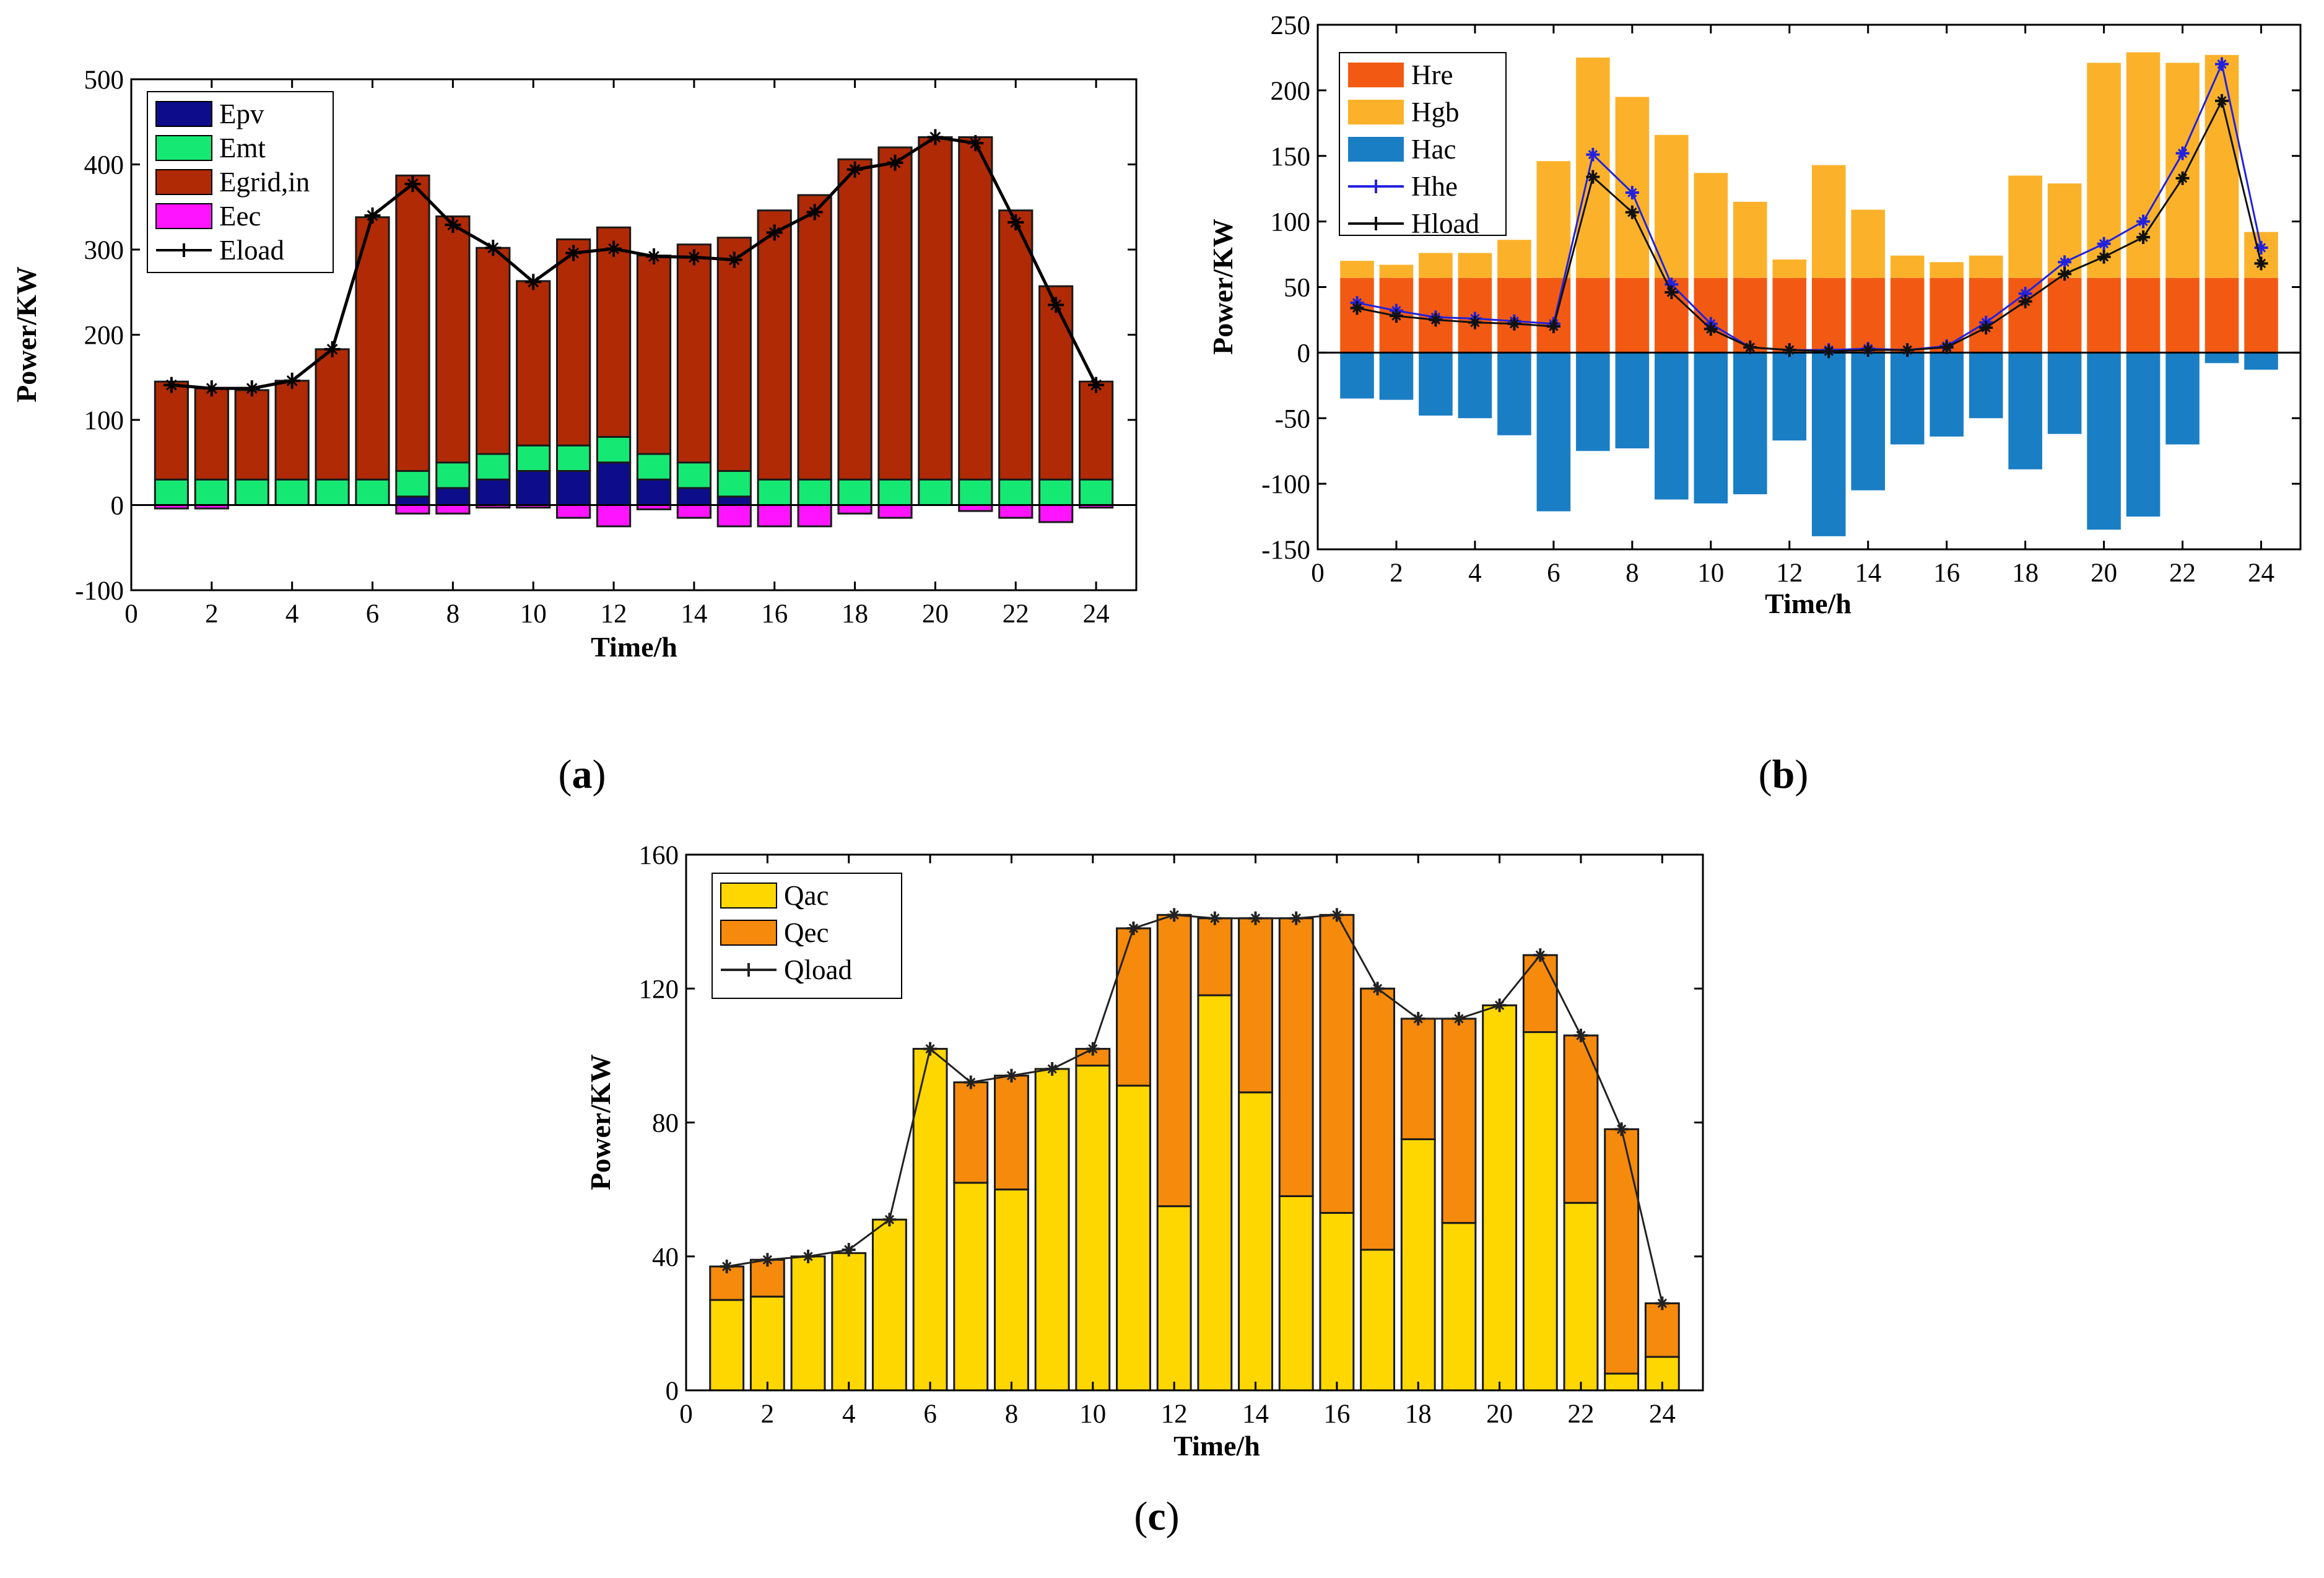 This screenshot has height=1578, width=2324. Describe the element at coordinates (806, 932) in the screenshot. I see `legend-label-qec: Qec` at that location.